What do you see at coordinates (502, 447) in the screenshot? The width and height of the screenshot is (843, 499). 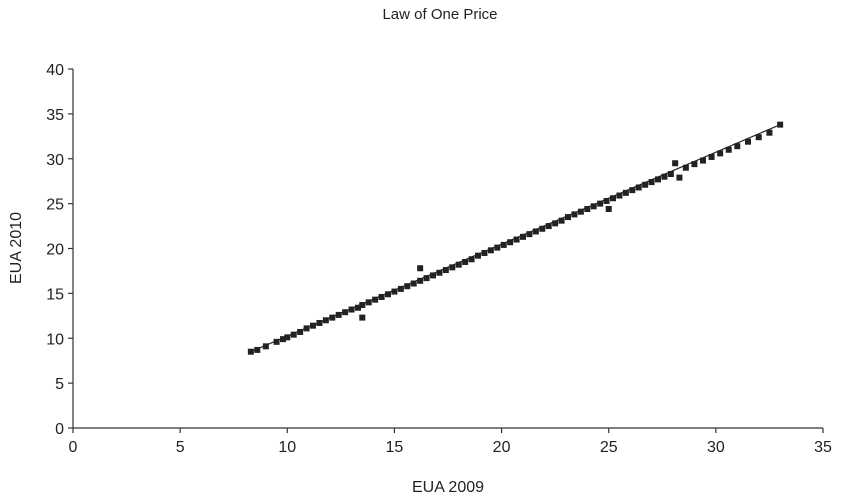 I see `x-tick-label: 20` at bounding box center [502, 447].